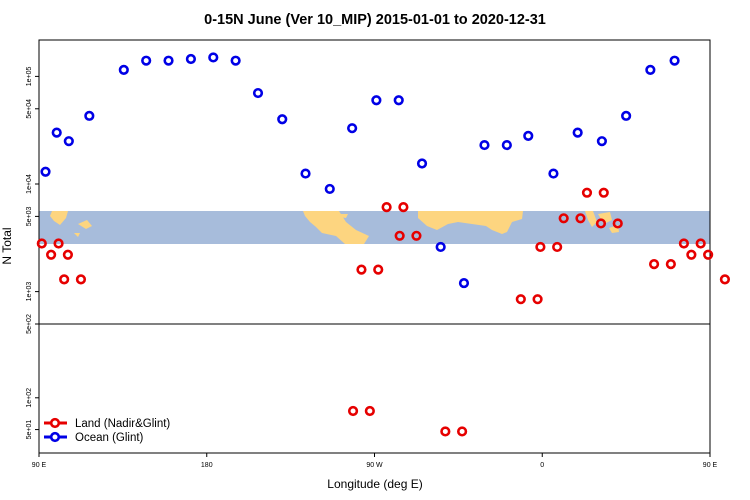  I want to click on y-tick-label: 1e+05, so click(29, 76).